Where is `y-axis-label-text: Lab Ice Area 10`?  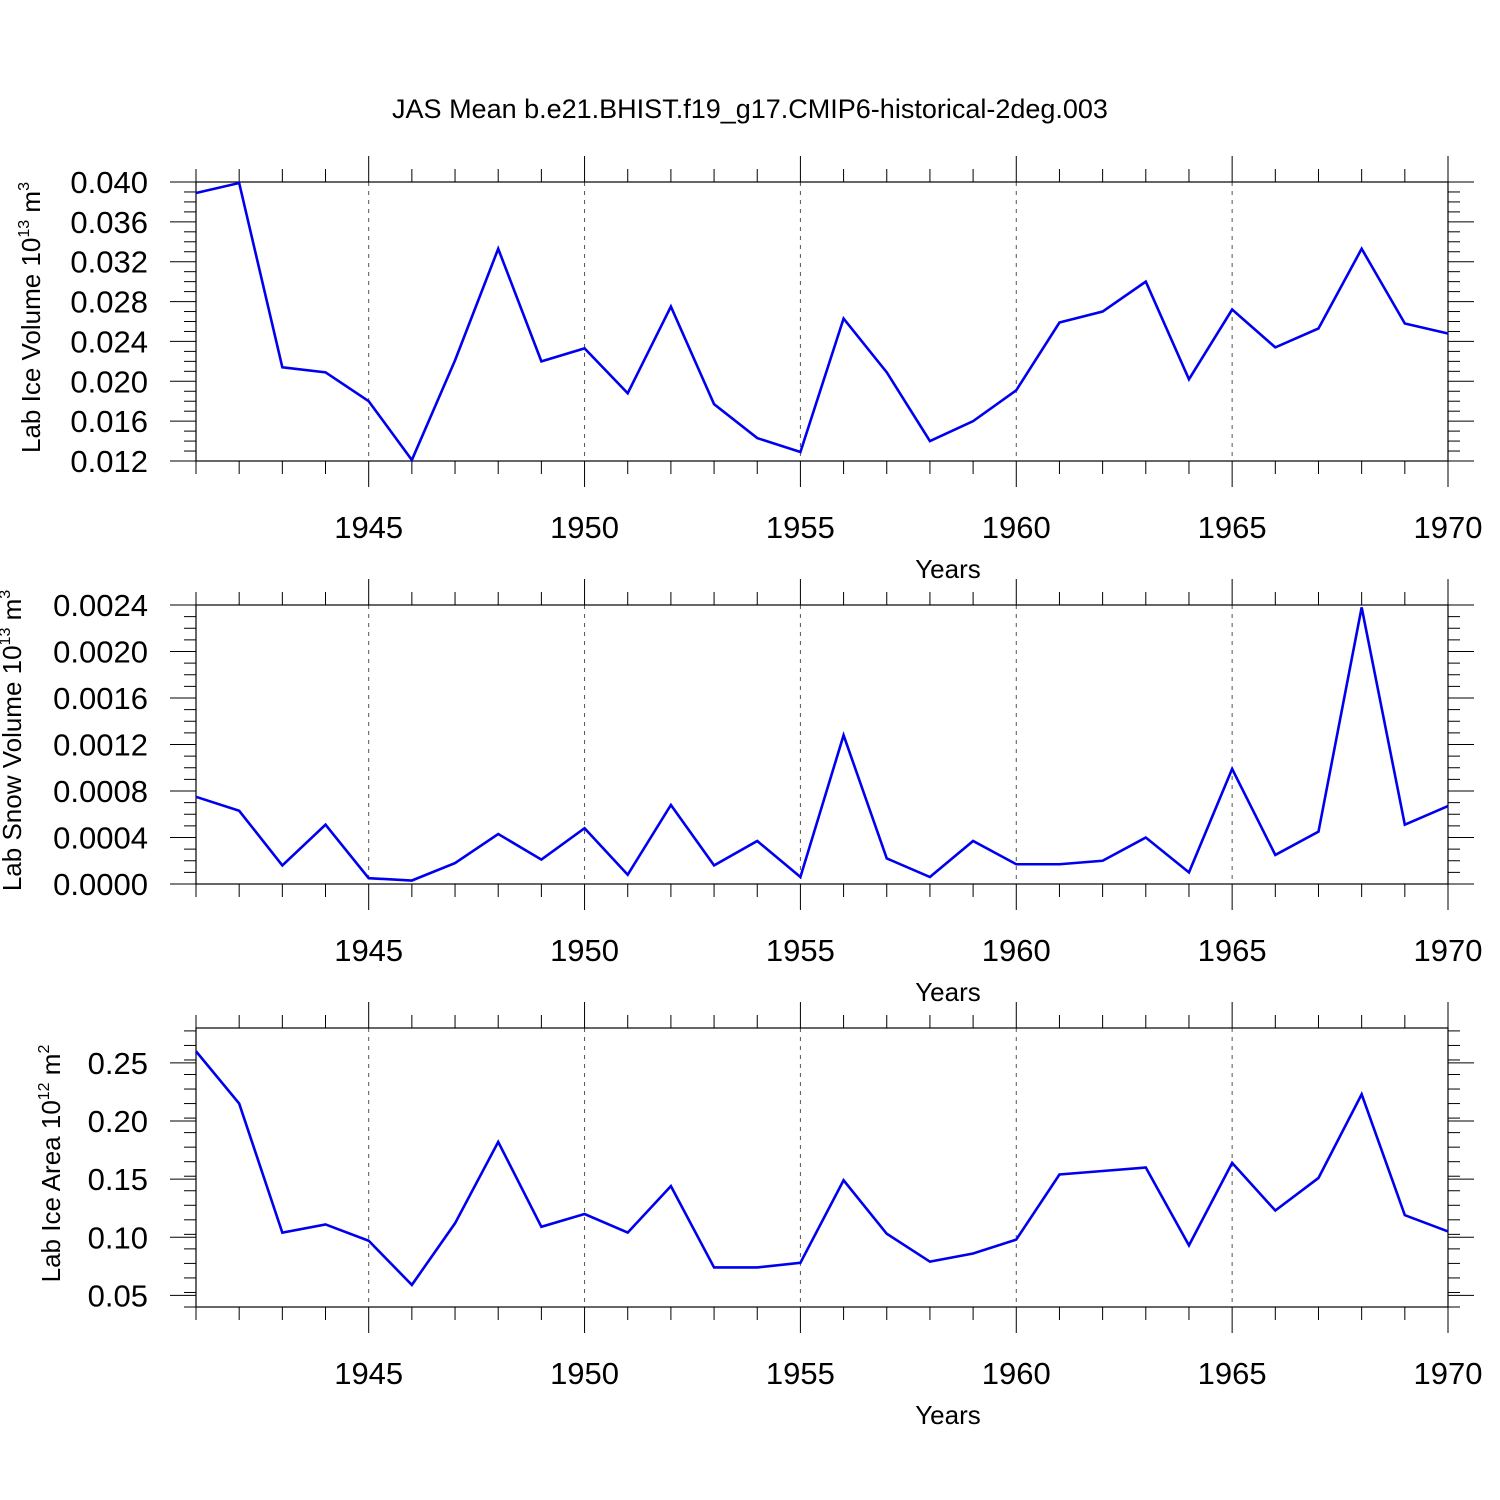 y-axis-label-text: Lab Ice Area 10 is located at coordinates (51, 1191).